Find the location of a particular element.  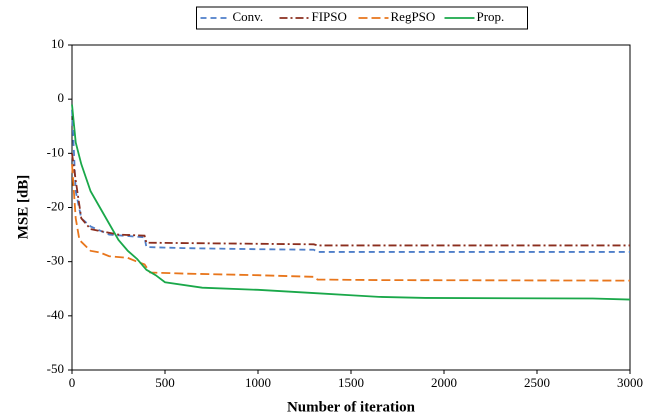

x-tick-label: 1500 is located at coordinates (351, 382).